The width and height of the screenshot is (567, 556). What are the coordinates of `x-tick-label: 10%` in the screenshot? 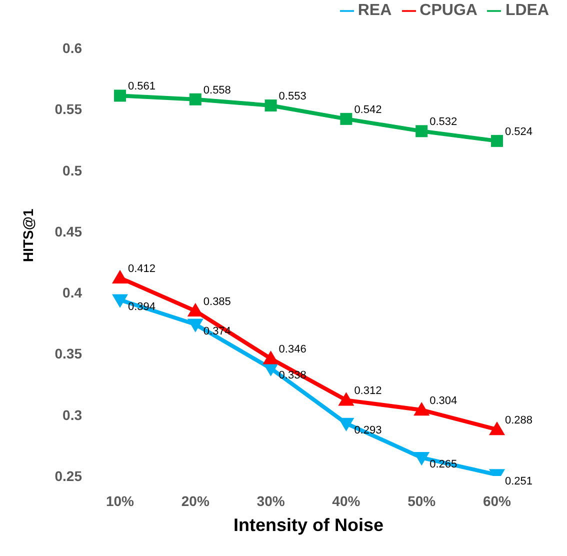 It's located at (120, 500).